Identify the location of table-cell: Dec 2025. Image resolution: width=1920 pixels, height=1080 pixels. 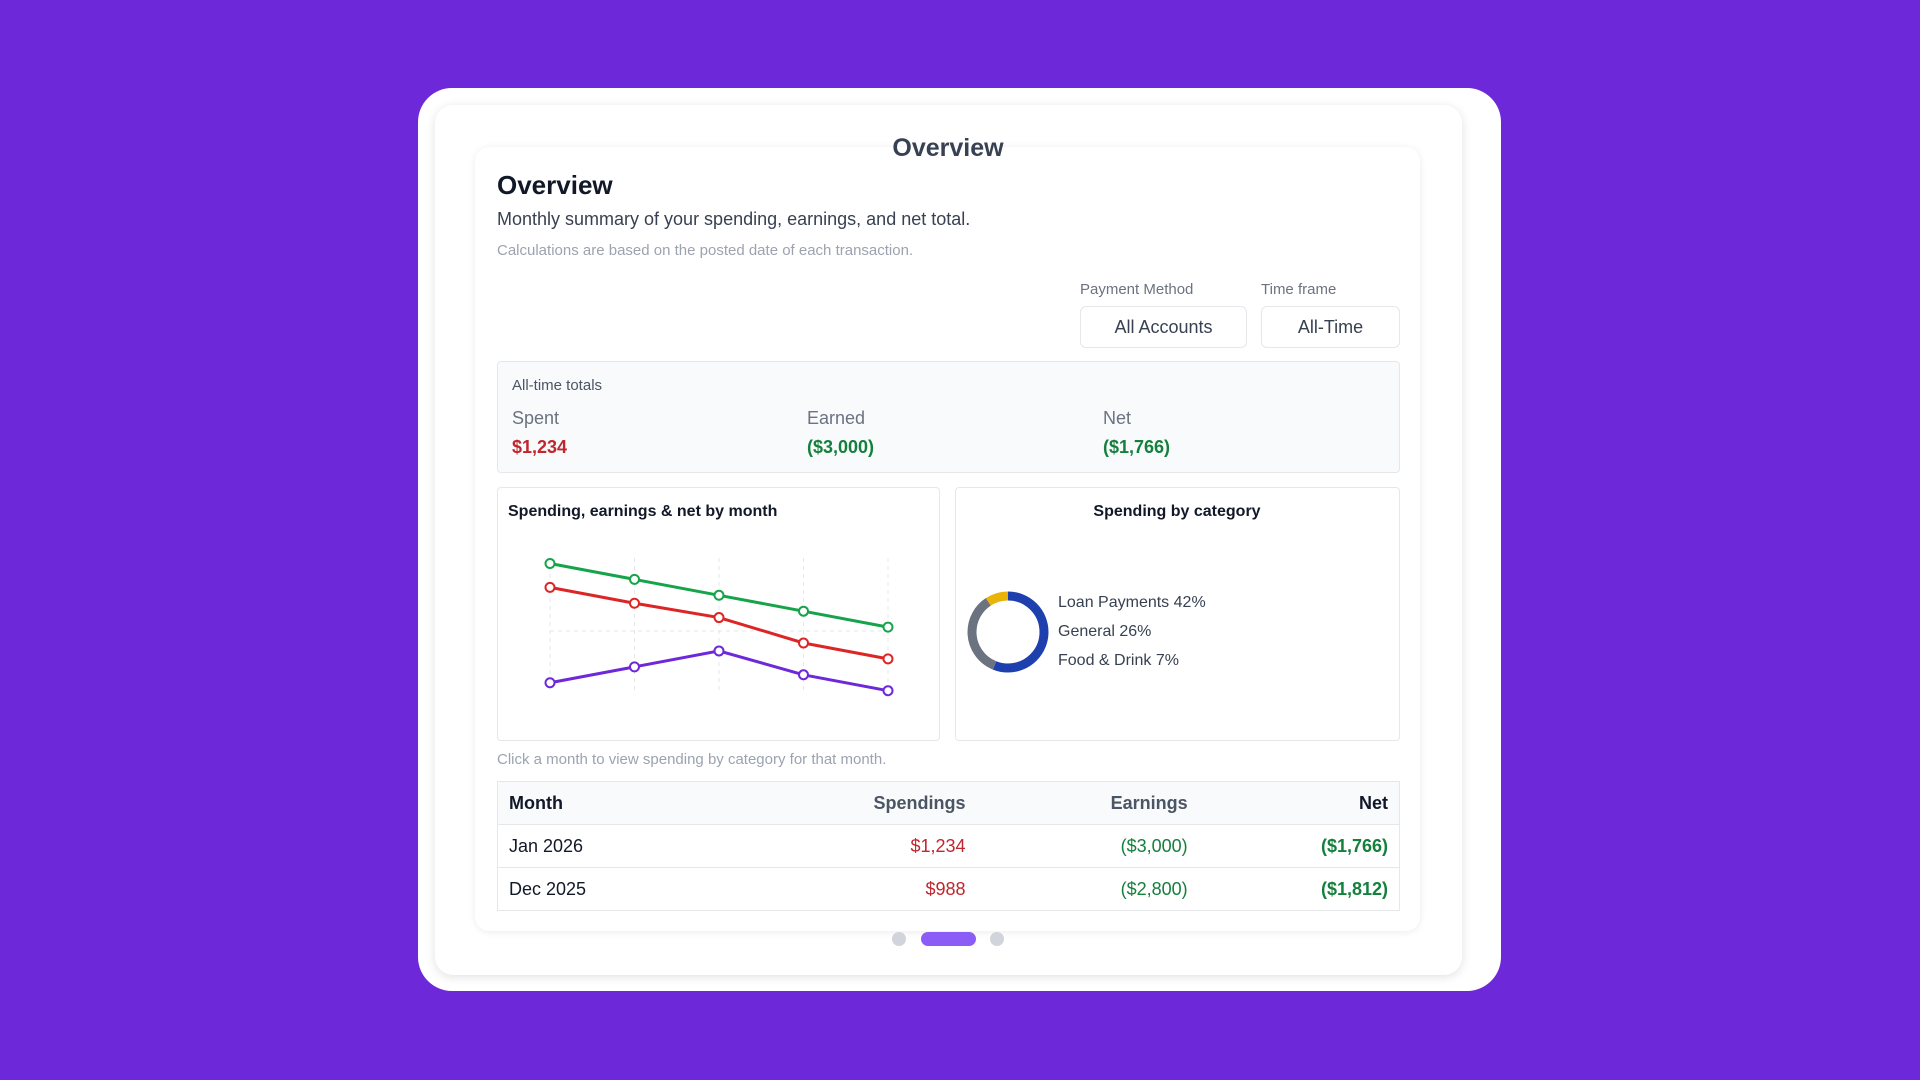
(609, 889).